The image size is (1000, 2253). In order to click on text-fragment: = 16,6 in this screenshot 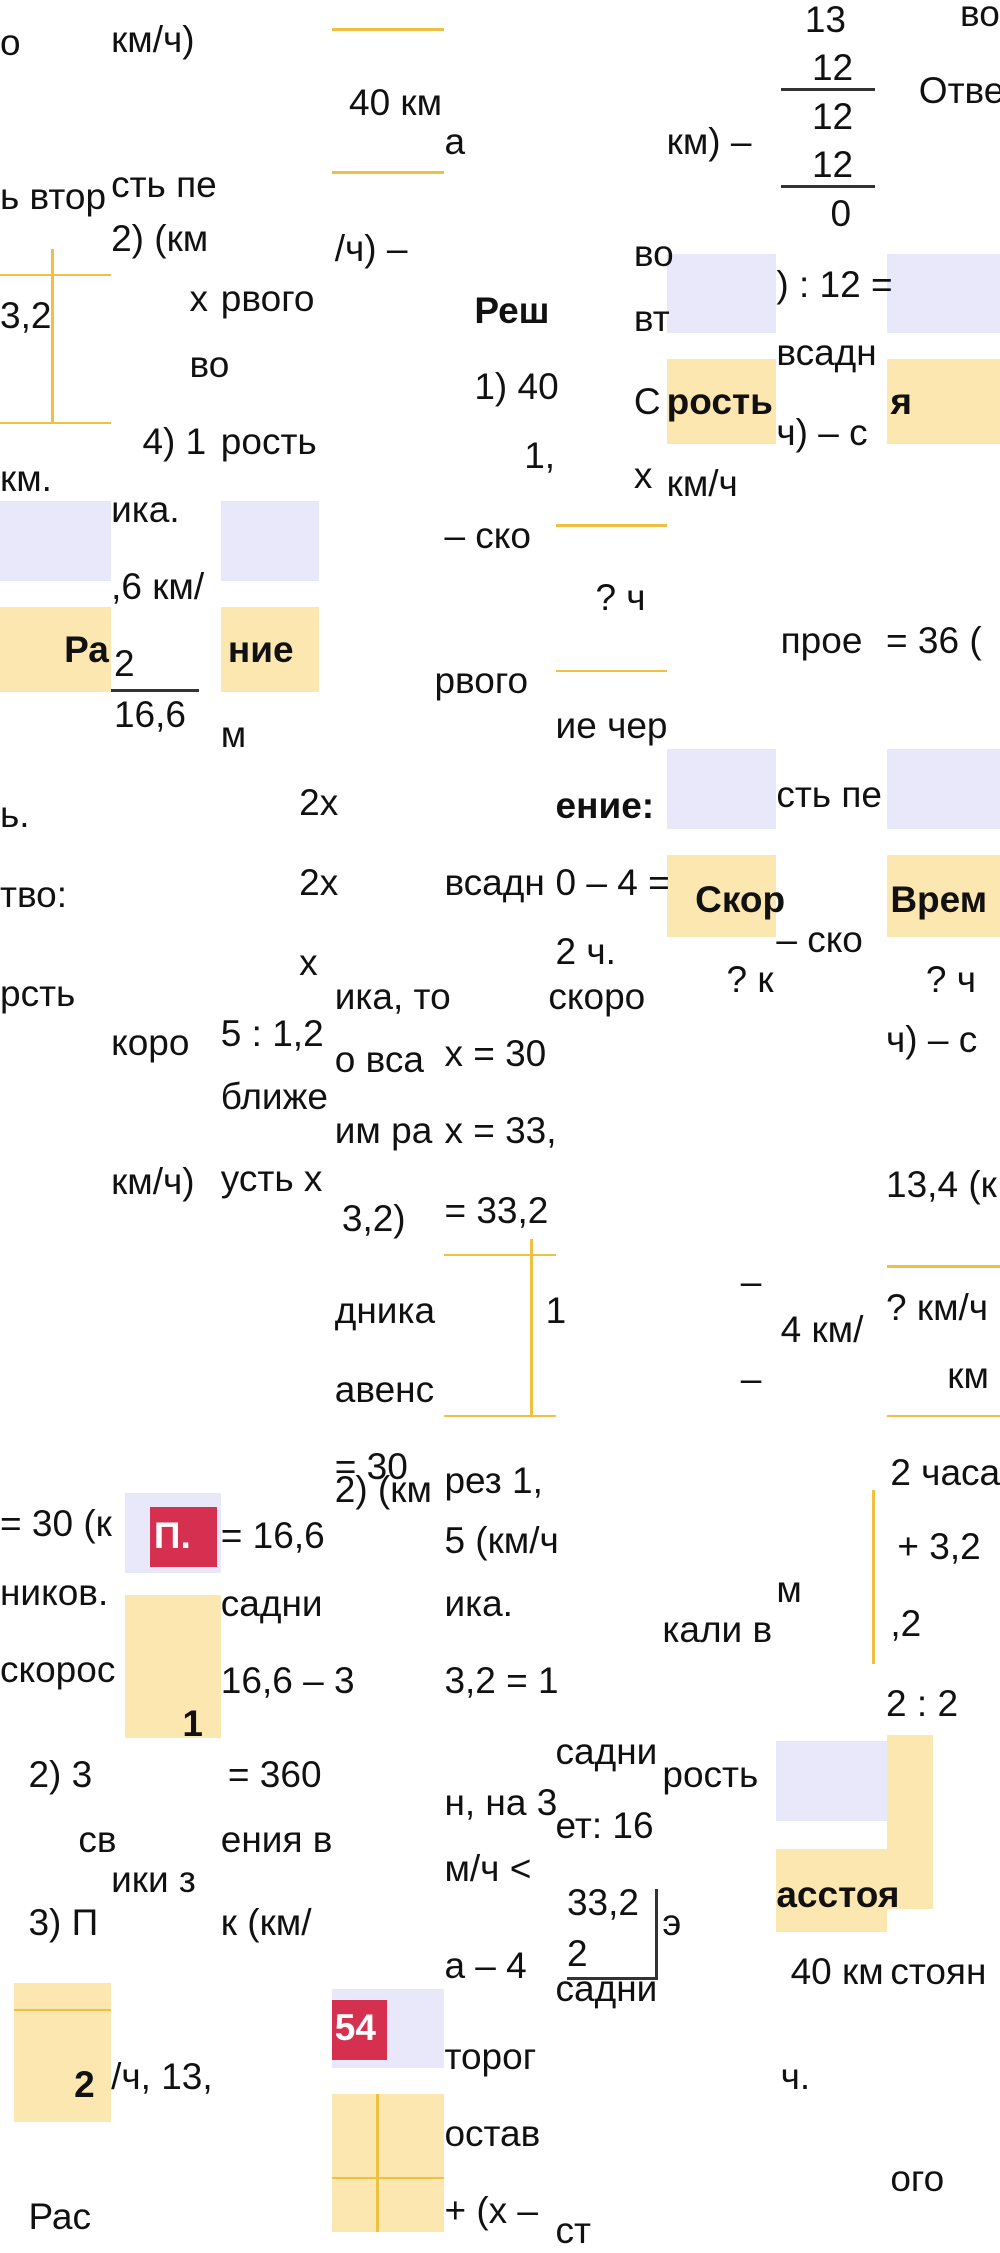, I will do `click(272, 1535)`.